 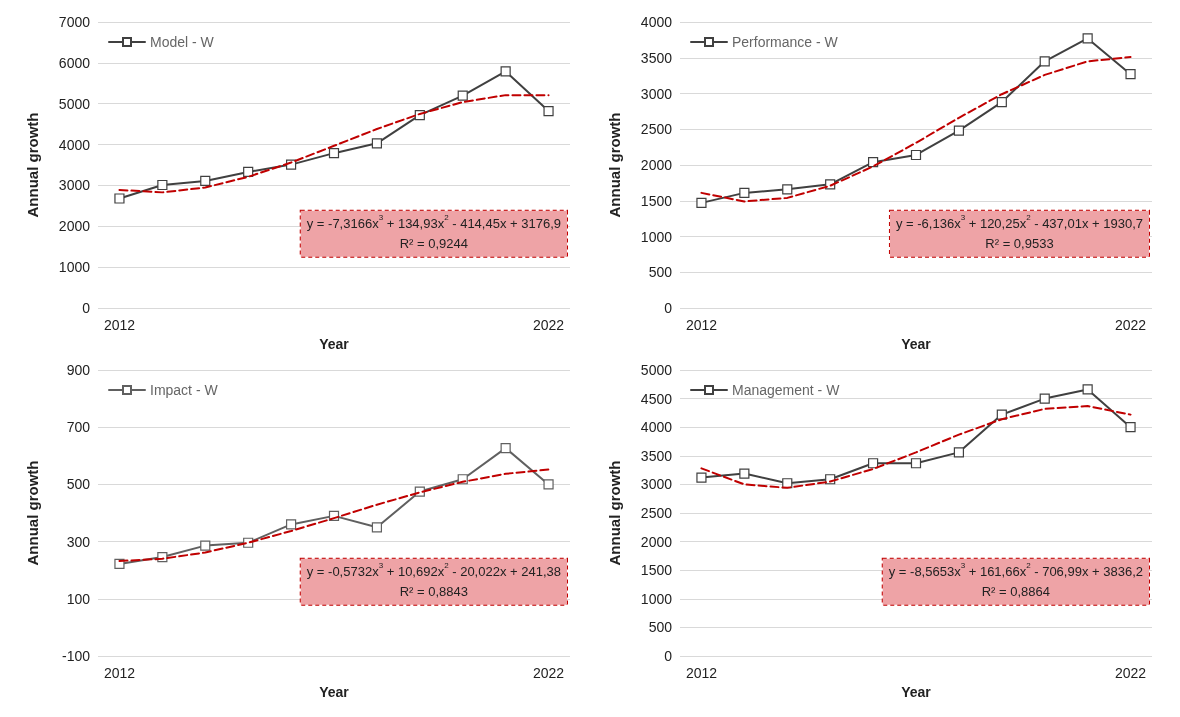 I want to click on y-tick-label: 700, so click(x=78, y=427).